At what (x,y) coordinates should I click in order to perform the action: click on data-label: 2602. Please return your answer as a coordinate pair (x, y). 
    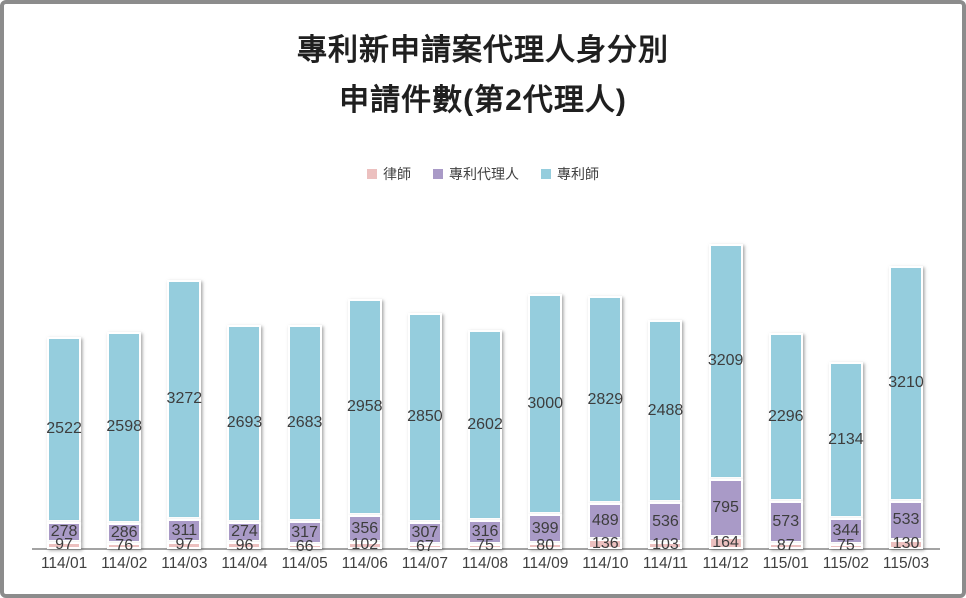
    Looking at the image, I should click on (485, 425).